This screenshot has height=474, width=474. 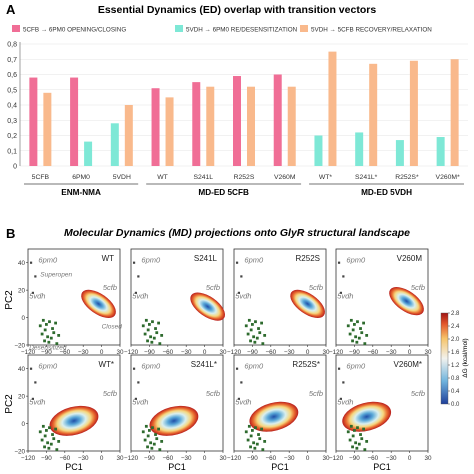 I want to click on bar-category-label: WT*, so click(x=326, y=177).